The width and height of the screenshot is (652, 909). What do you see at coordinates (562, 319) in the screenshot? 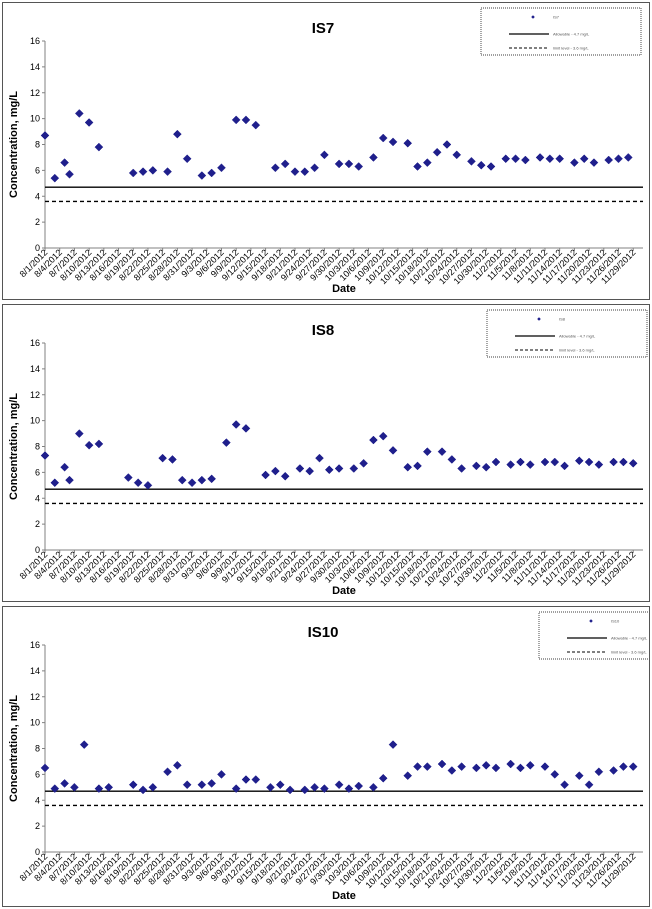
I see `legend-label: IS8` at bounding box center [562, 319].